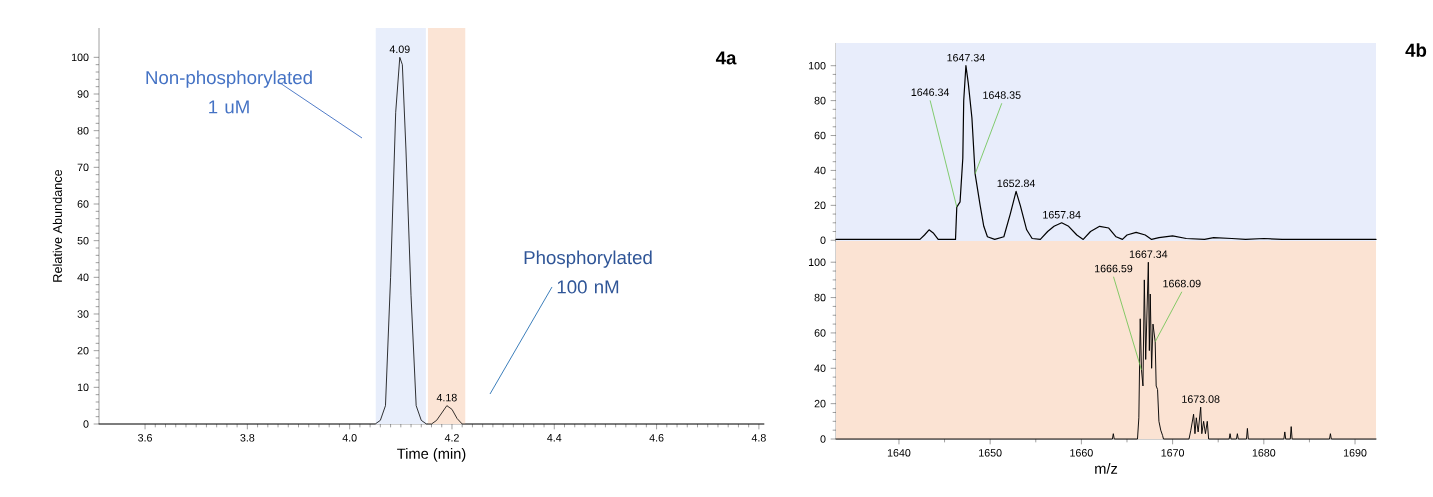 This screenshot has width=1433, height=497. What do you see at coordinates (145, 438) in the screenshot?
I see `x-tick-label: 3.6` at bounding box center [145, 438].